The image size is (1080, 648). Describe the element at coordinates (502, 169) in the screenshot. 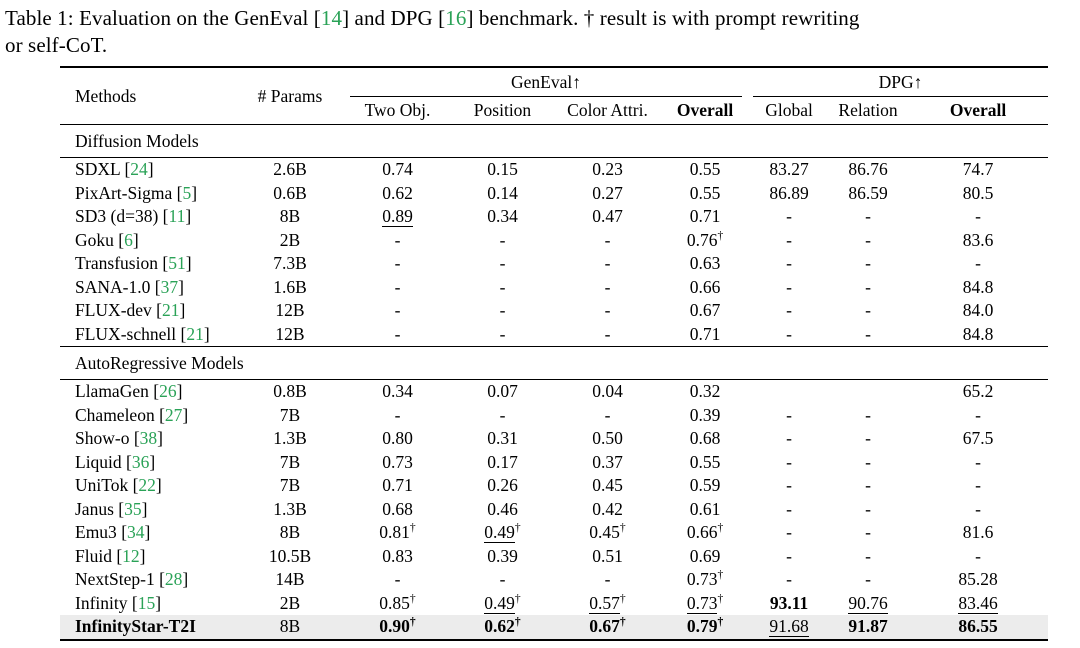

I see `value-text: 0.15` at that location.